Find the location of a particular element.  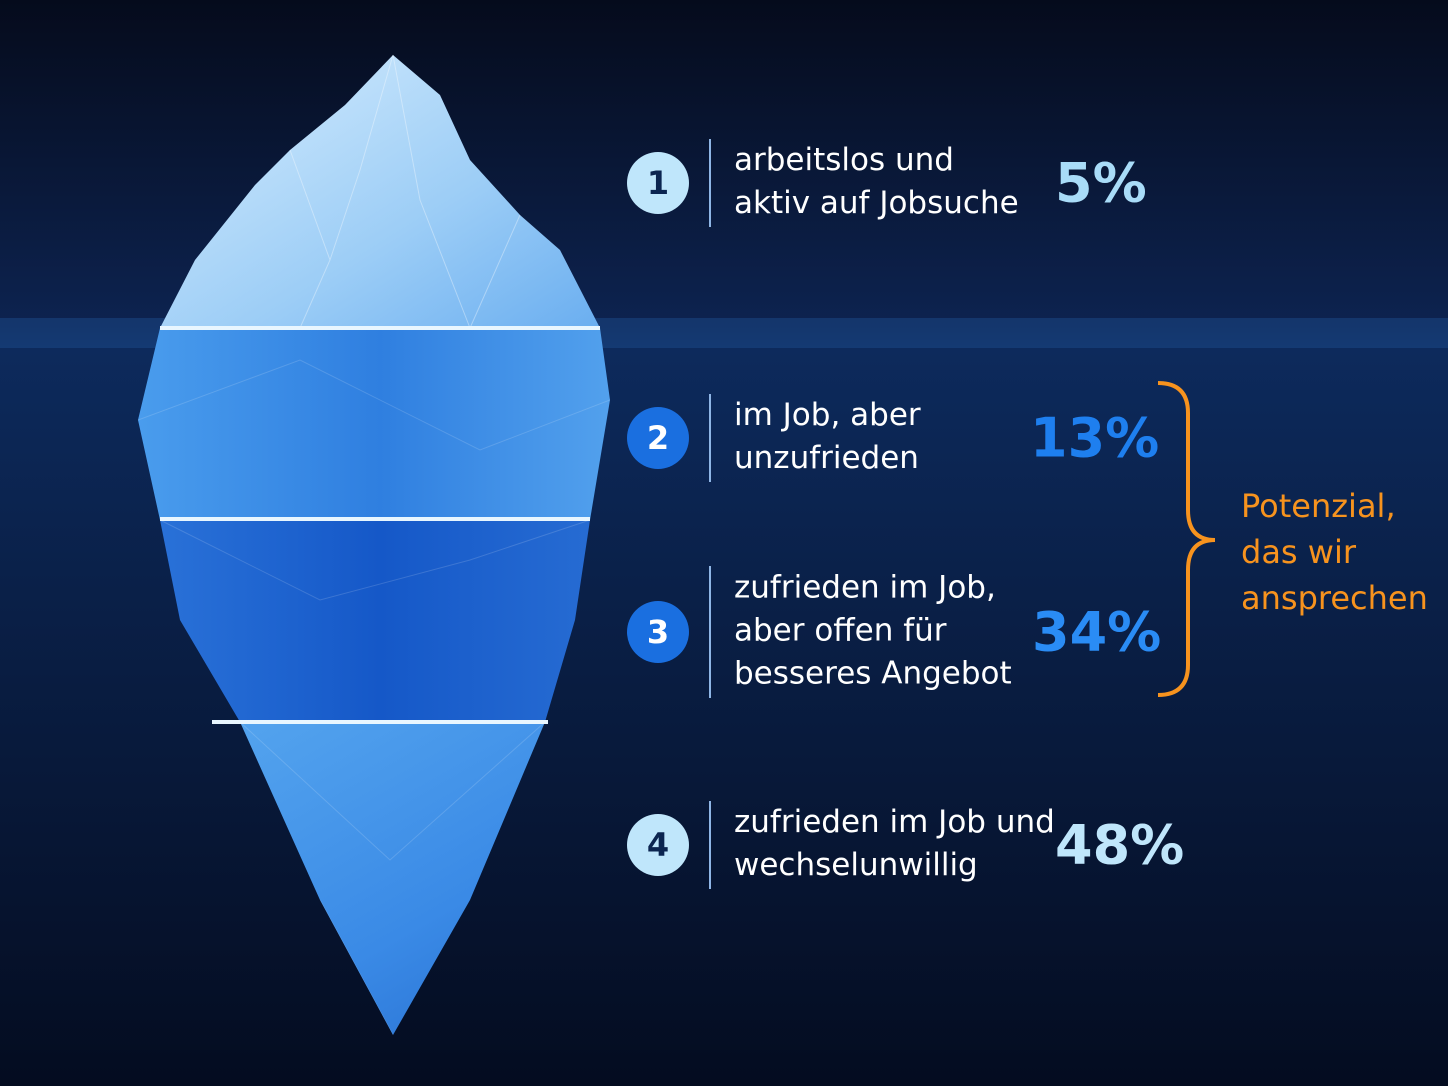

item-label: besseres Angebot is located at coordinates (873, 674).